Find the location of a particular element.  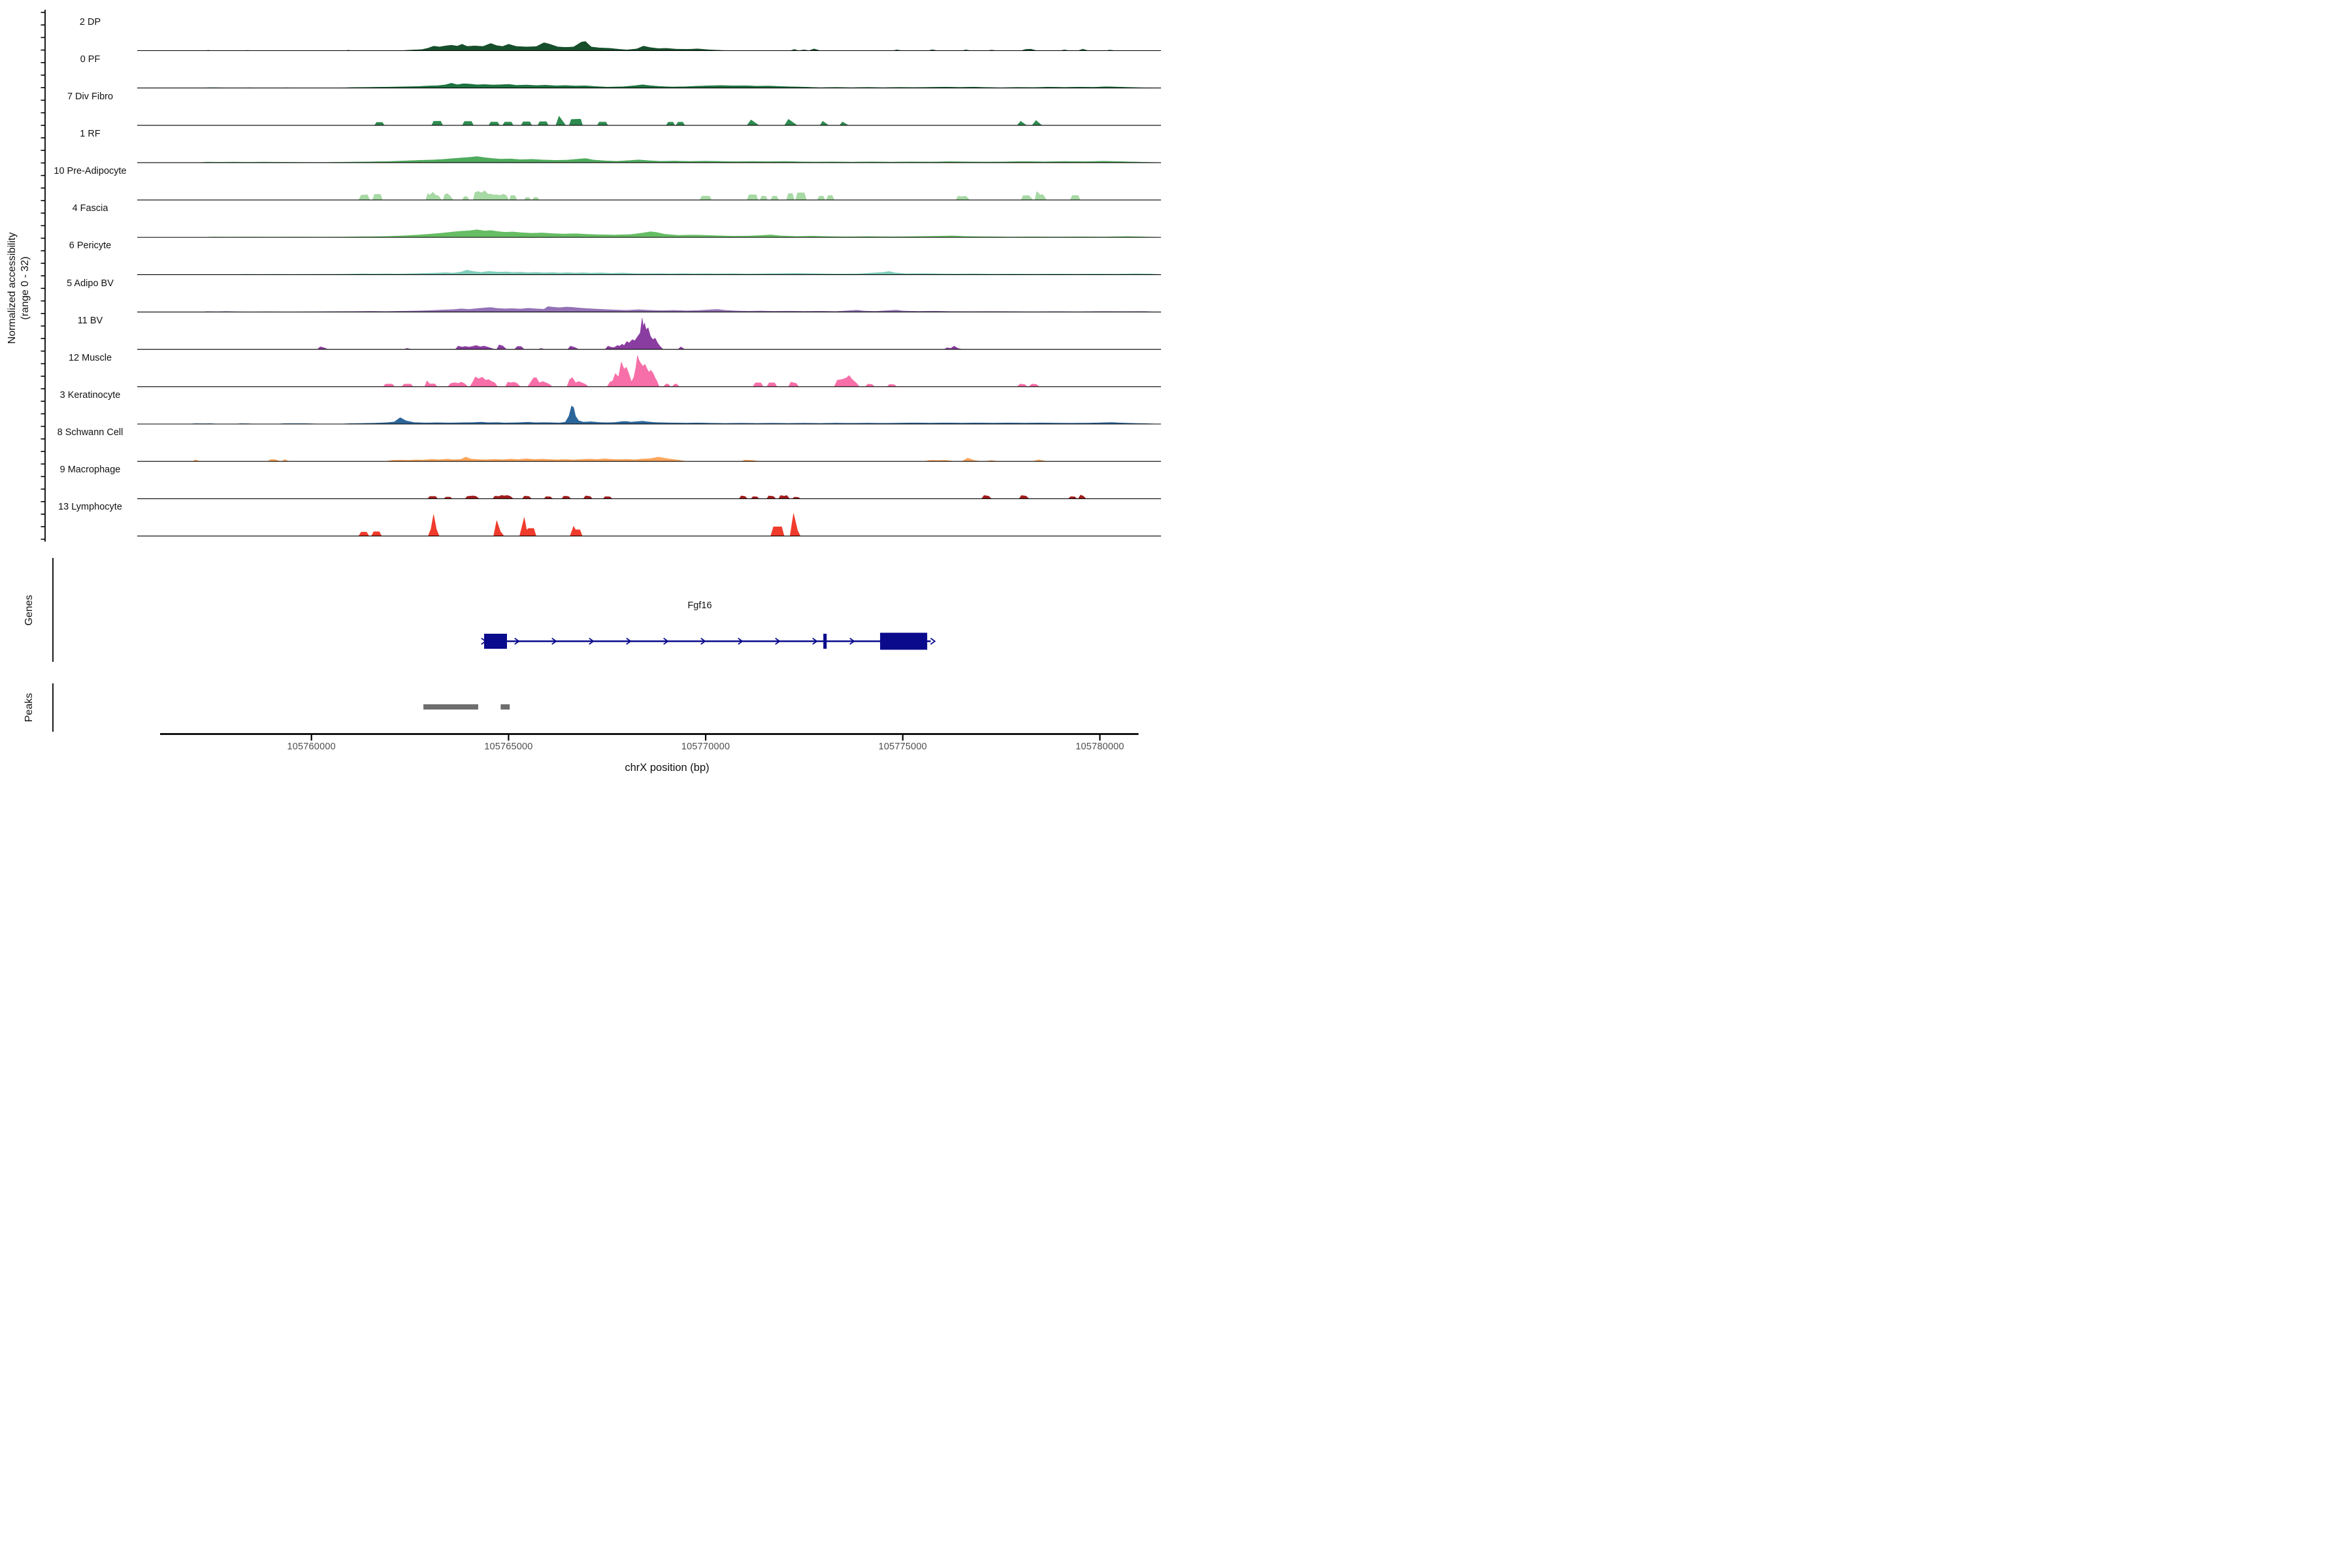

track-label: 3 Keratinocyte is located at coordinates (90, 395).